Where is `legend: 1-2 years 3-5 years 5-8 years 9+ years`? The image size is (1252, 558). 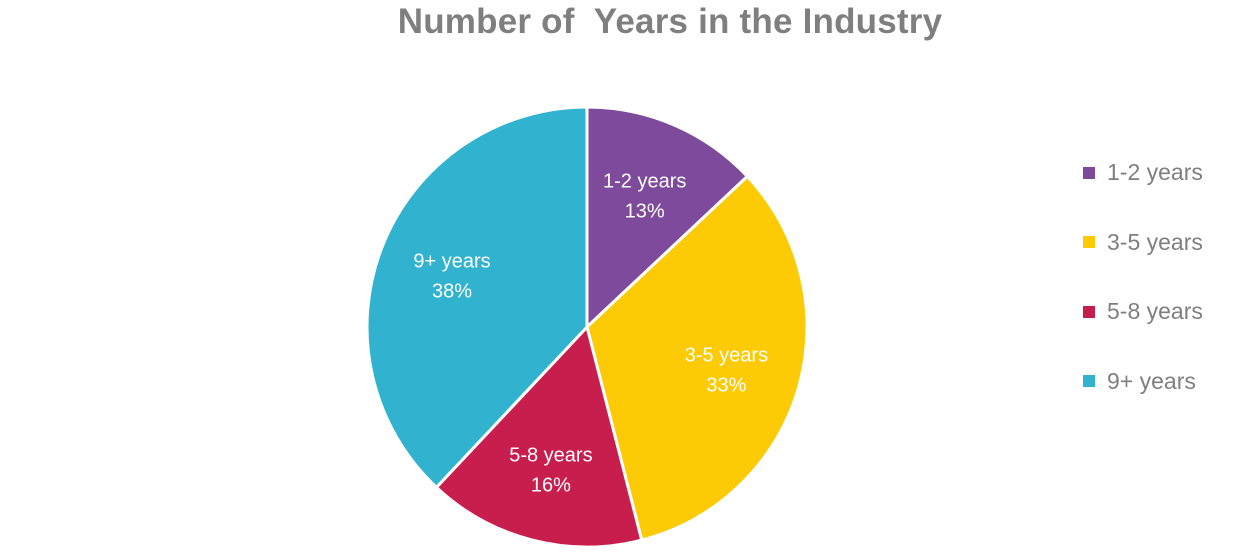 legend: 1-2 years 3-5 years 5-8 years 9+ years is located at coordinates (1143, 294).